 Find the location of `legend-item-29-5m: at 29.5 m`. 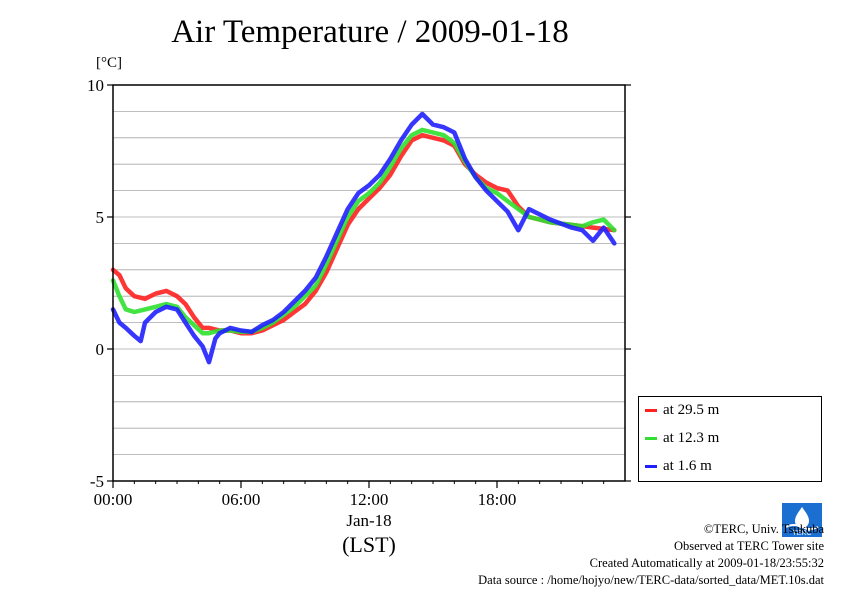

legend-item-29-5m: at 29.5 m is located at coordinates (682, 410).